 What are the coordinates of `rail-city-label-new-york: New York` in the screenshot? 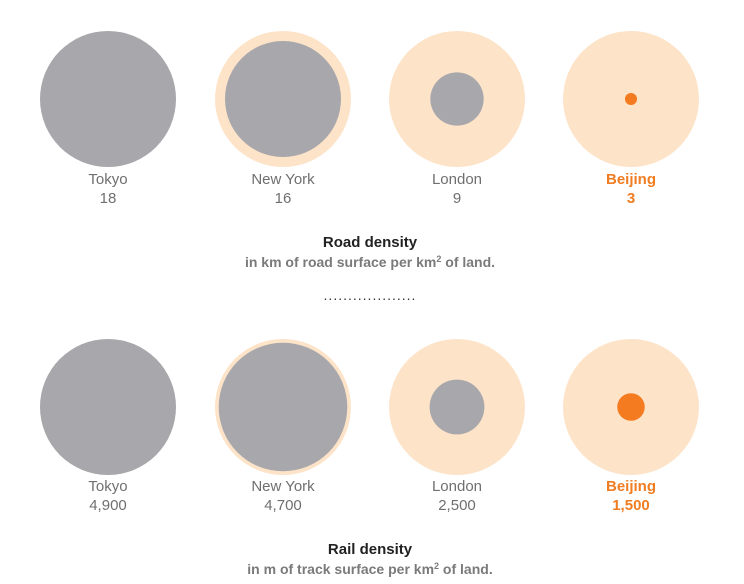 It's located at (283, 486).